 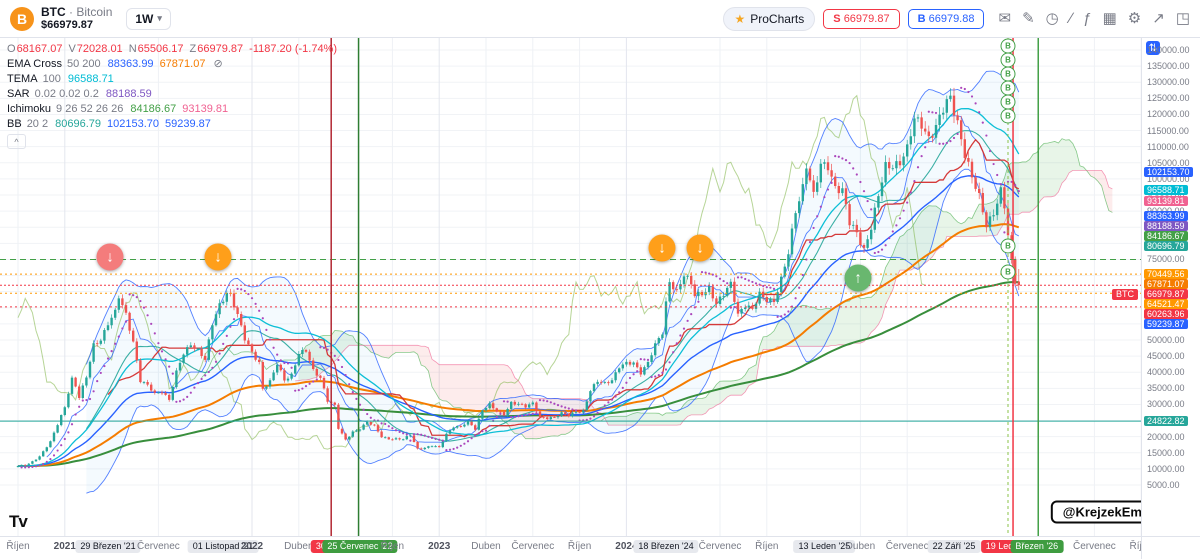 I want to click on ohlc-value: 65506.17, so click(x=160, y=49).